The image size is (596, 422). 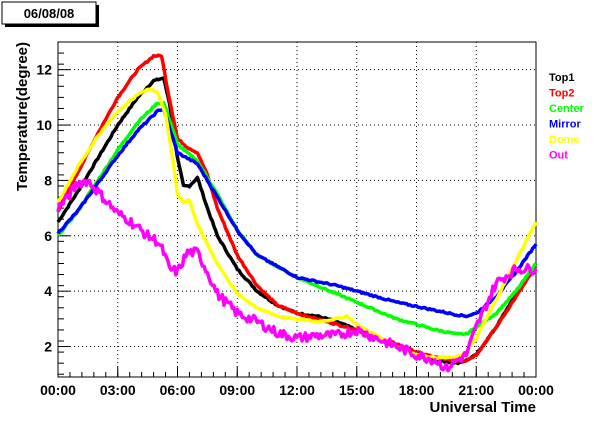 What do you see at coordinates (22, 116) in the screenshot?
I see `y-axis-title: Temperature(degree)` at bounding box center [22, 116].